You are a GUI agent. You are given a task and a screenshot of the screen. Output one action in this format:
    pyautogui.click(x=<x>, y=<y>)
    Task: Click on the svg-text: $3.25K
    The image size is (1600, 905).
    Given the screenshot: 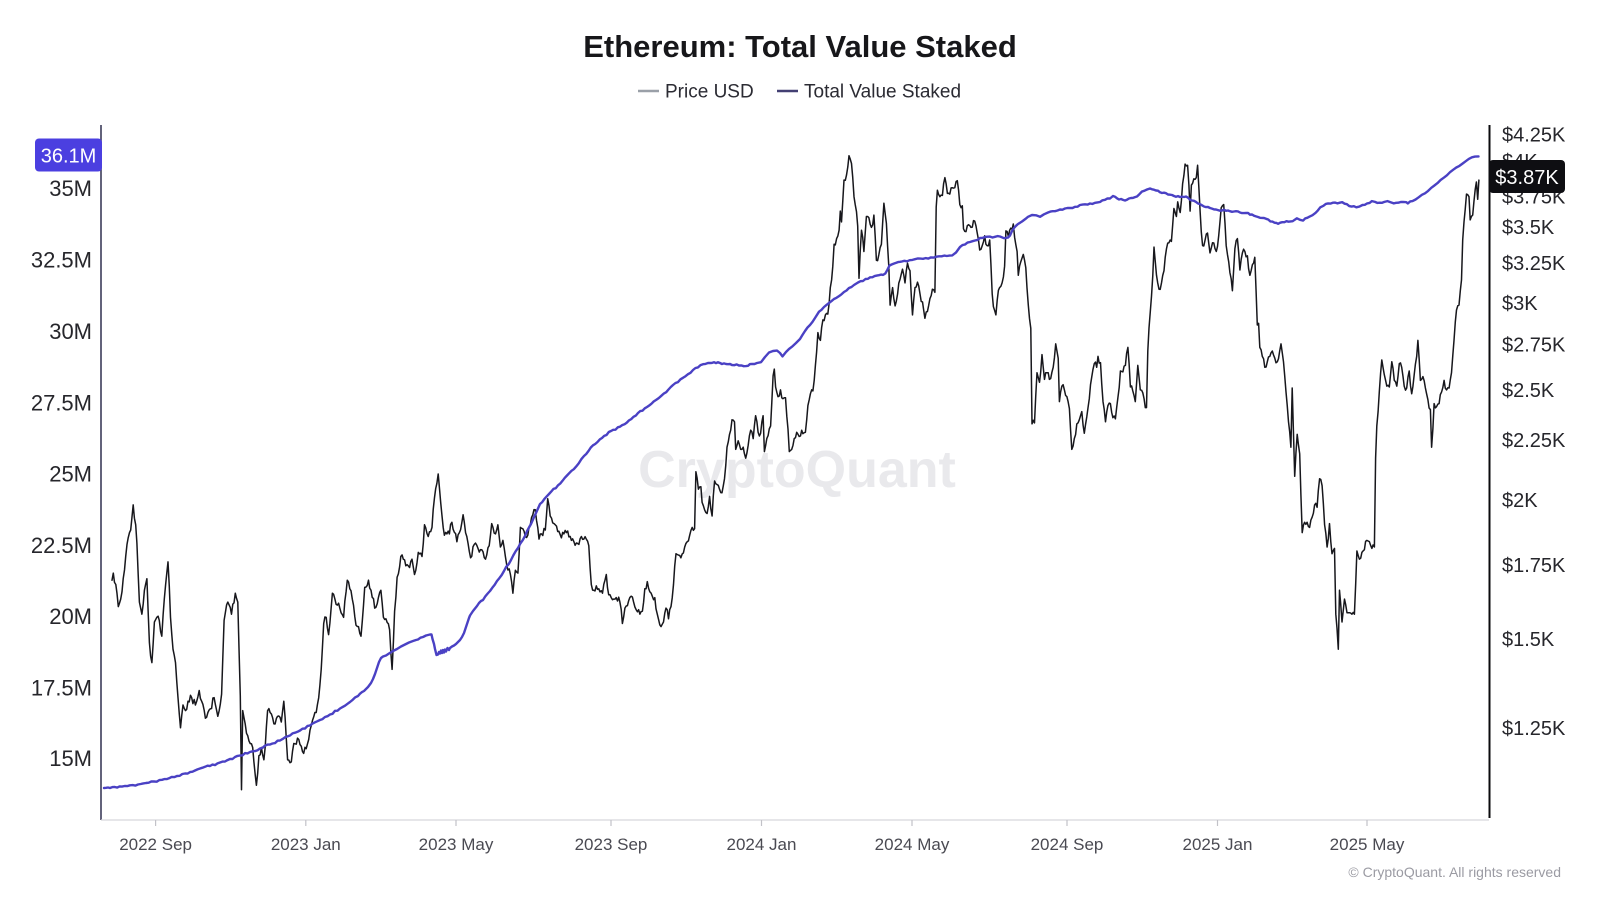 What is the action you would take?
    pyautogui.click(x=1534, y=264)
    